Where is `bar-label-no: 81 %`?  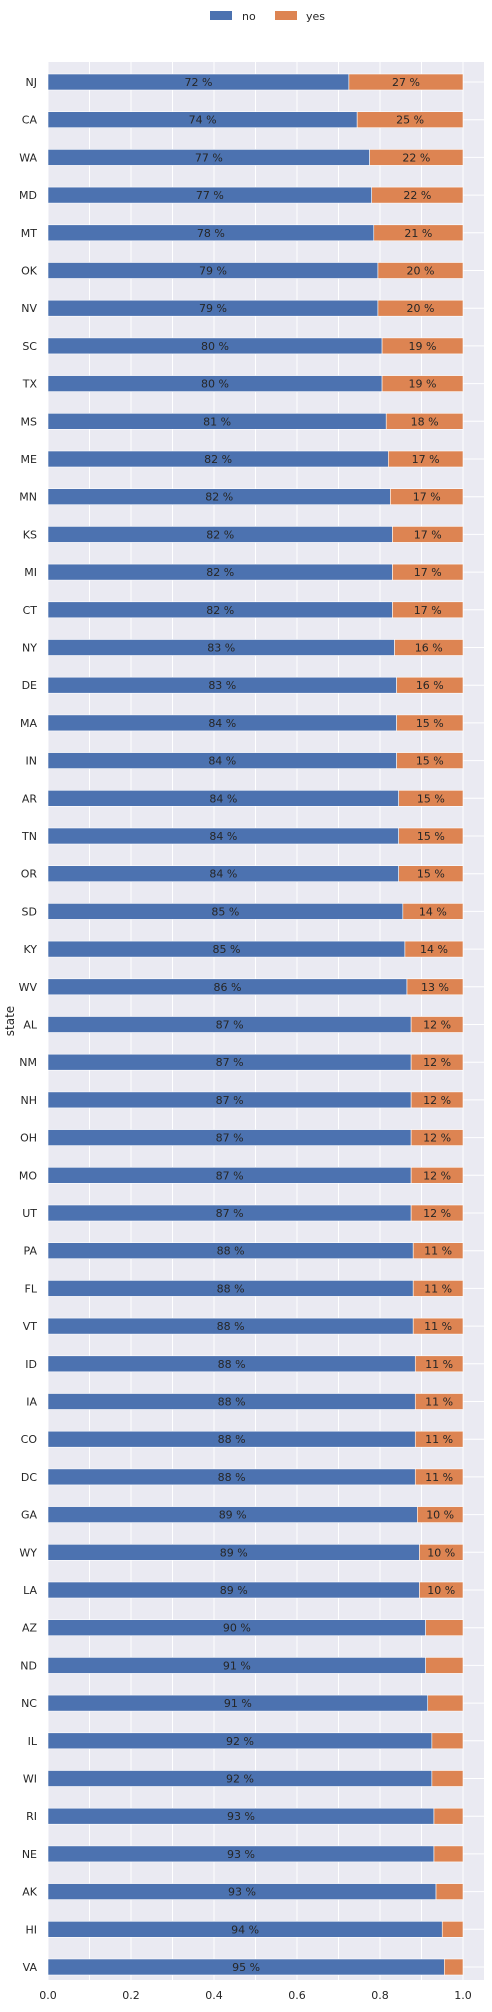 bar-label-no: 81 % is located at coordinates (217, 421).